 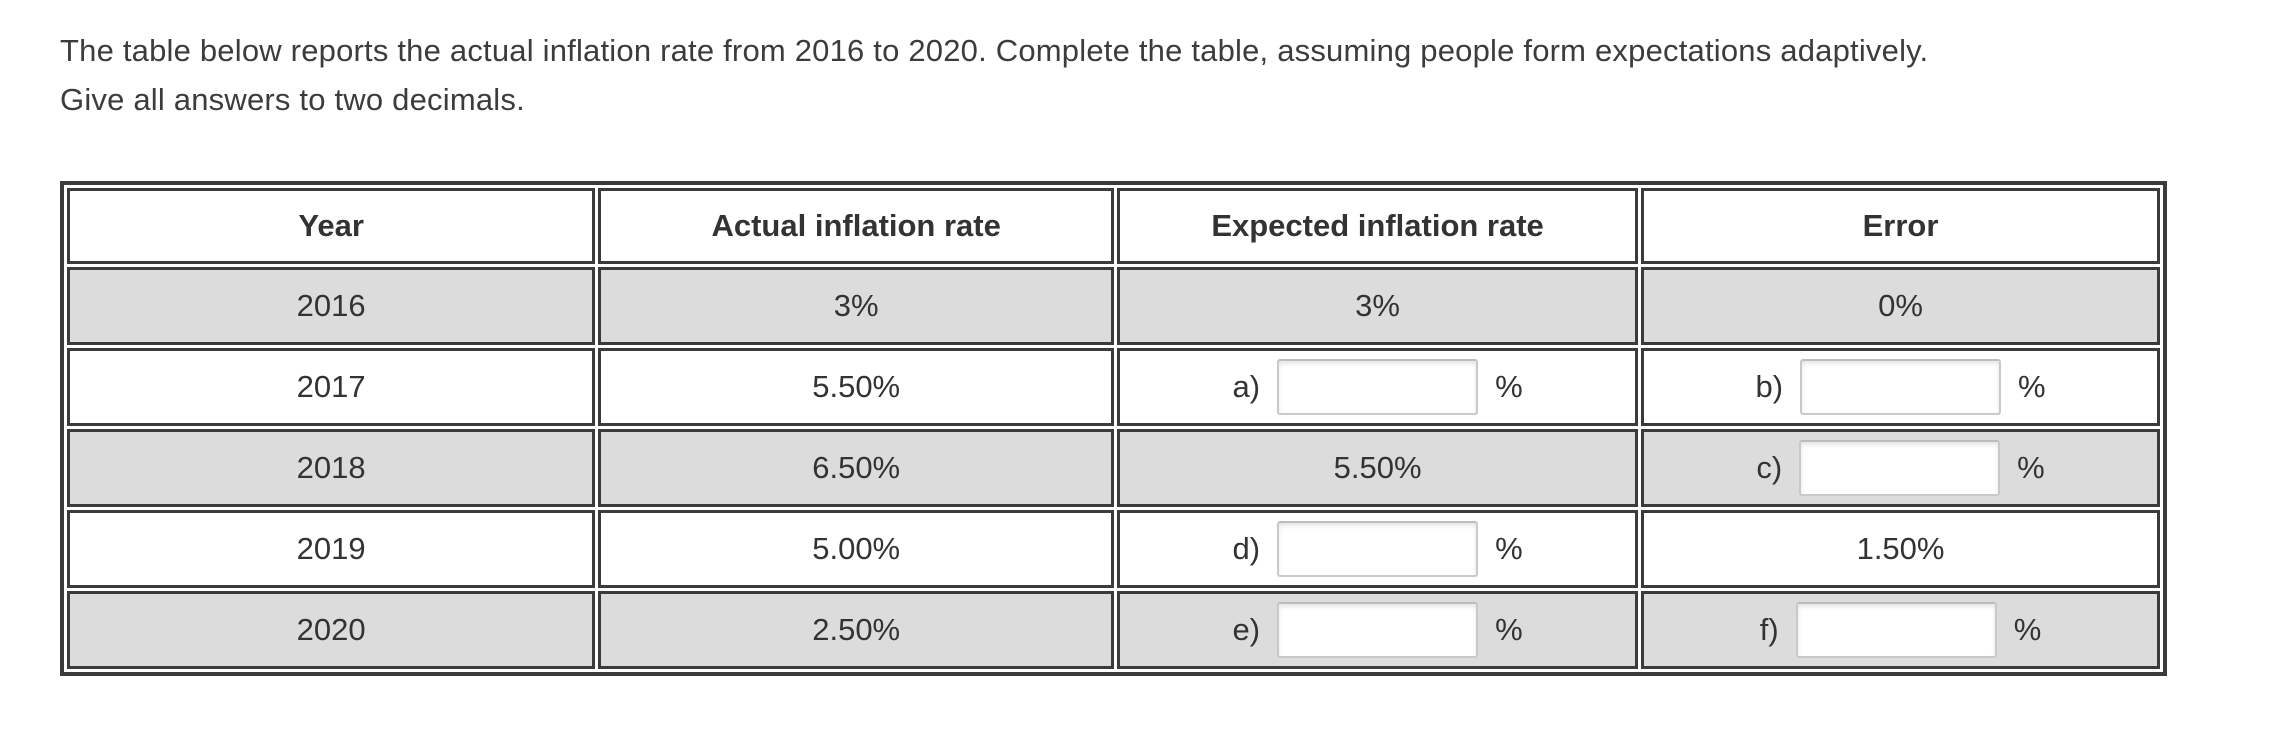 I want to click on error-cell-2020: f)%, so click(x=1900, y=630).